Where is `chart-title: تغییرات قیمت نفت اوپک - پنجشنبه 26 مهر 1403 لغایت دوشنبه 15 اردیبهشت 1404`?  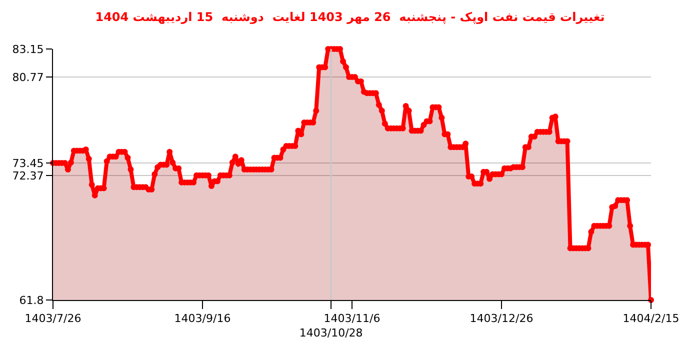 chart-title: تغییرات قیمت نفت اوپک - پنجشنبه 26 مهر 1403 لغایت دوشنبه 15 اردیبهشت 1404 is located at coordinates (350, 17).